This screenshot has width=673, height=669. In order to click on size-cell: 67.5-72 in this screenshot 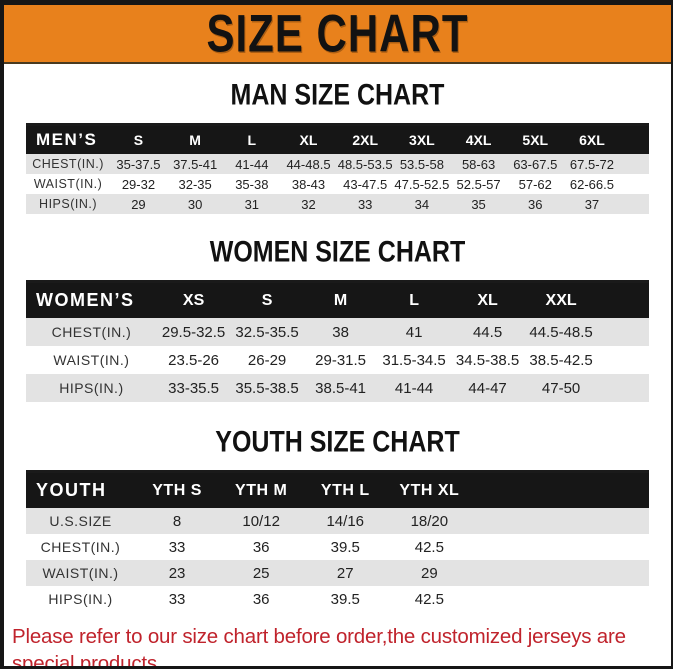, I will do `click(592, 164)`.